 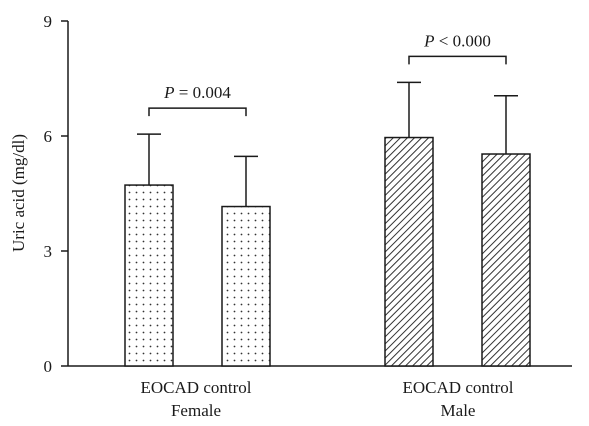 I want to click on bar-female-eocad, so click(x=149, y=275).